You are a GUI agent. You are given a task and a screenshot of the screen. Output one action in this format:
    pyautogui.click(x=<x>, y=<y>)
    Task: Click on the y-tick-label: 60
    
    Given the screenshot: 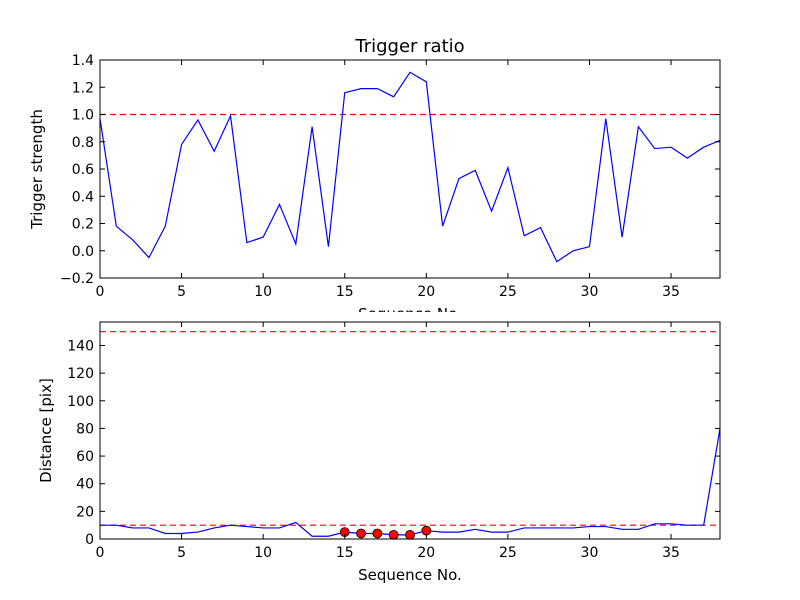 What is the action you would take?
    pyautogui.click(x=85, y=457)
    